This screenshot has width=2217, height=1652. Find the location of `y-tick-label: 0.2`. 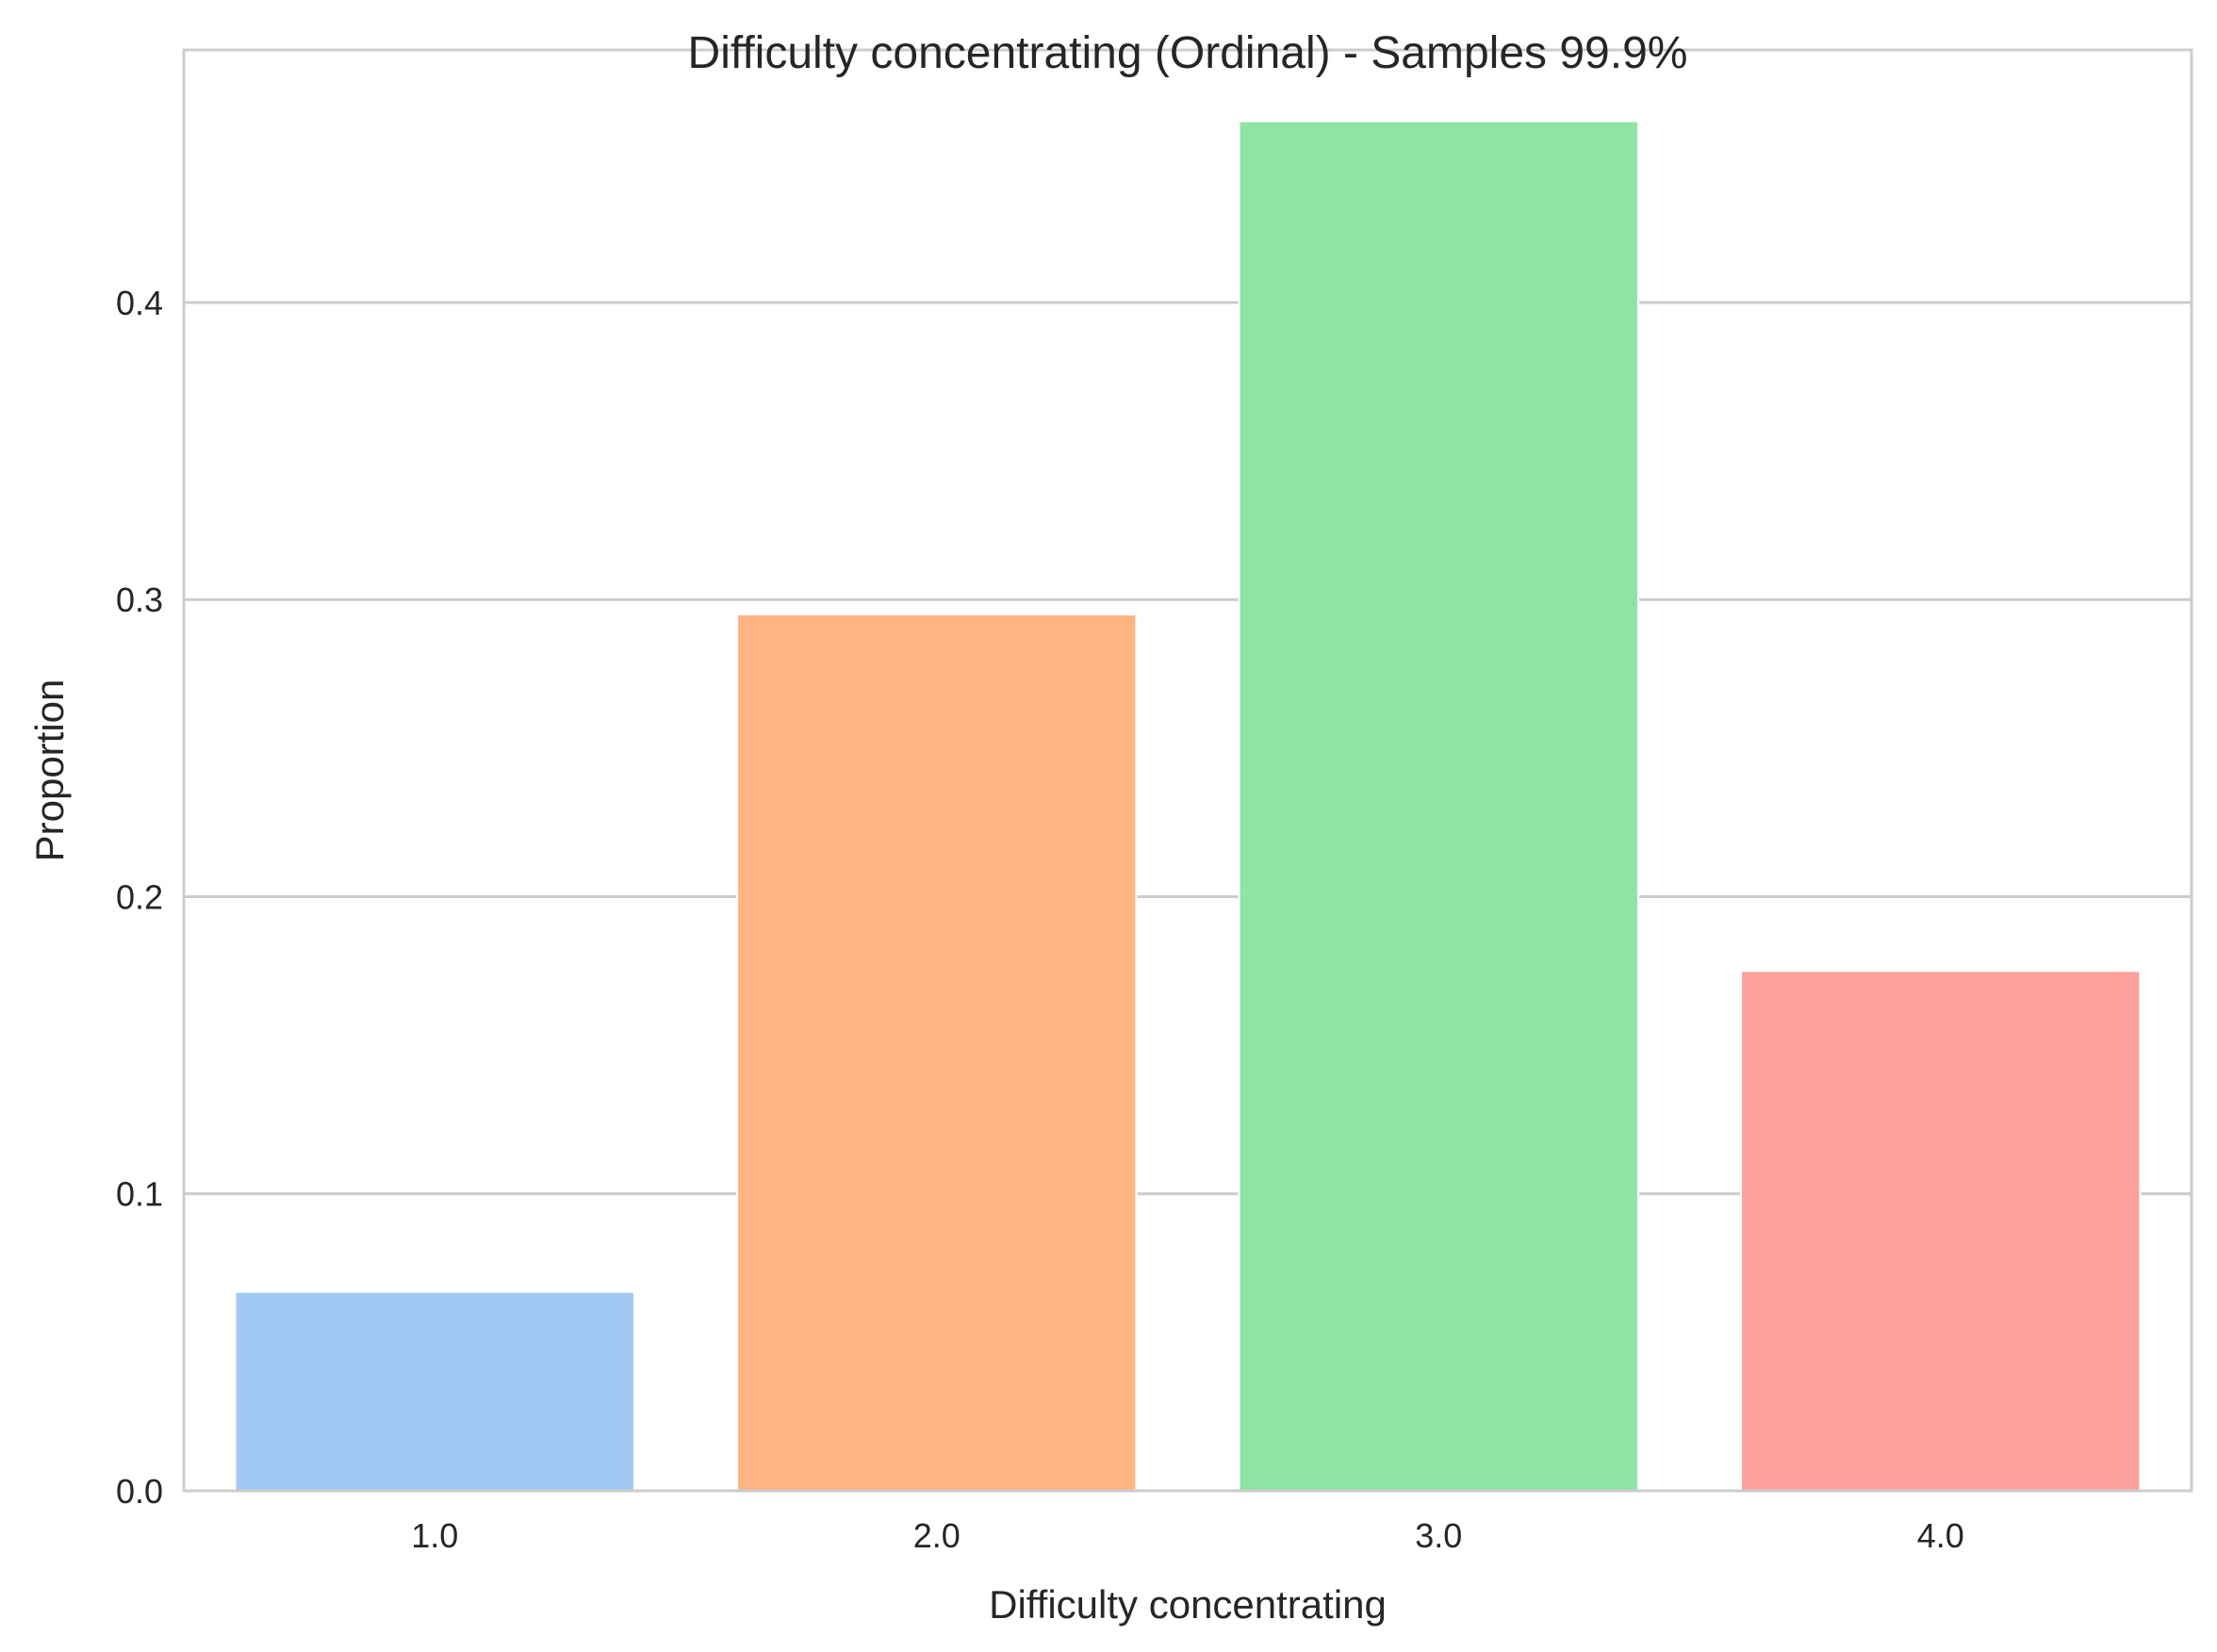

y-tick-label: 0.2 is located at coordinates (139, 896).